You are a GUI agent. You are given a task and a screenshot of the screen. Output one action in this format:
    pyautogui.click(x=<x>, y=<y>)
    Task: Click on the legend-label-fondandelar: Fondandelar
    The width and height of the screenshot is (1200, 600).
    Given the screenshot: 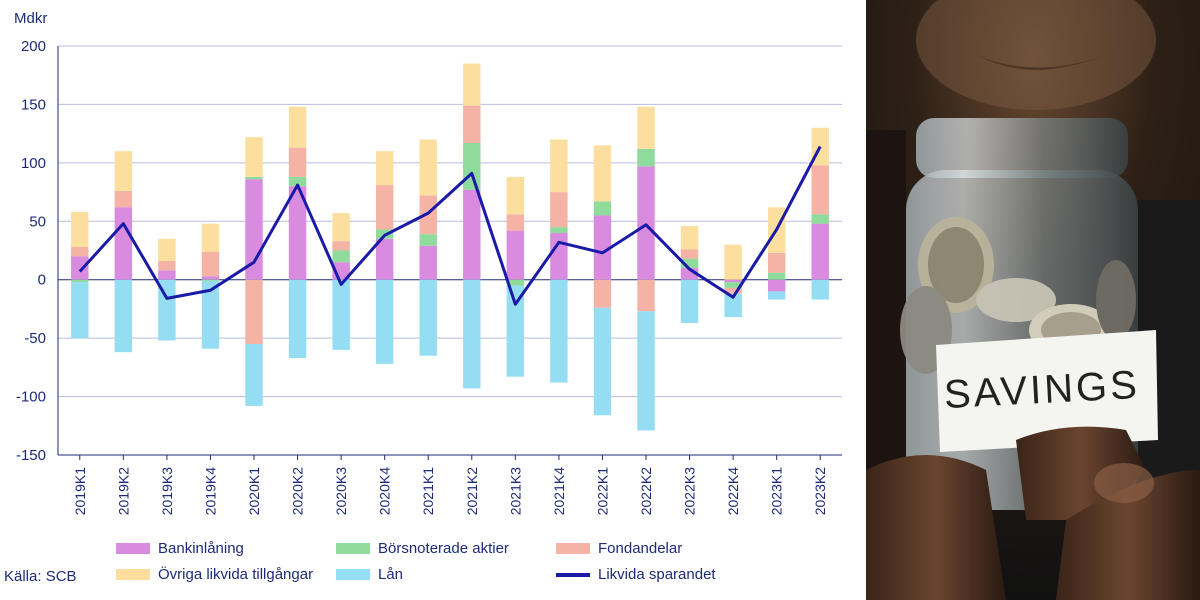 What is the action you would take?
    pyautogui.click(x=640, y=548)
    